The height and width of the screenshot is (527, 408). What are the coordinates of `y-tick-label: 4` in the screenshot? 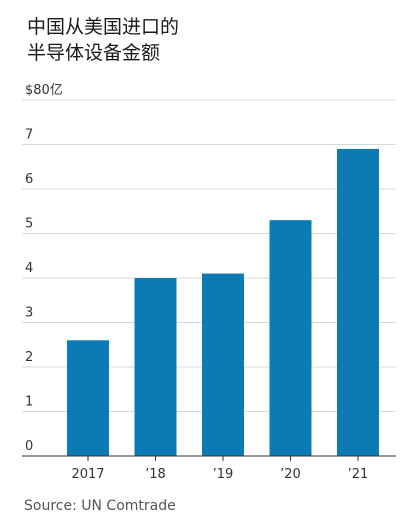 It's located at (29, 268).